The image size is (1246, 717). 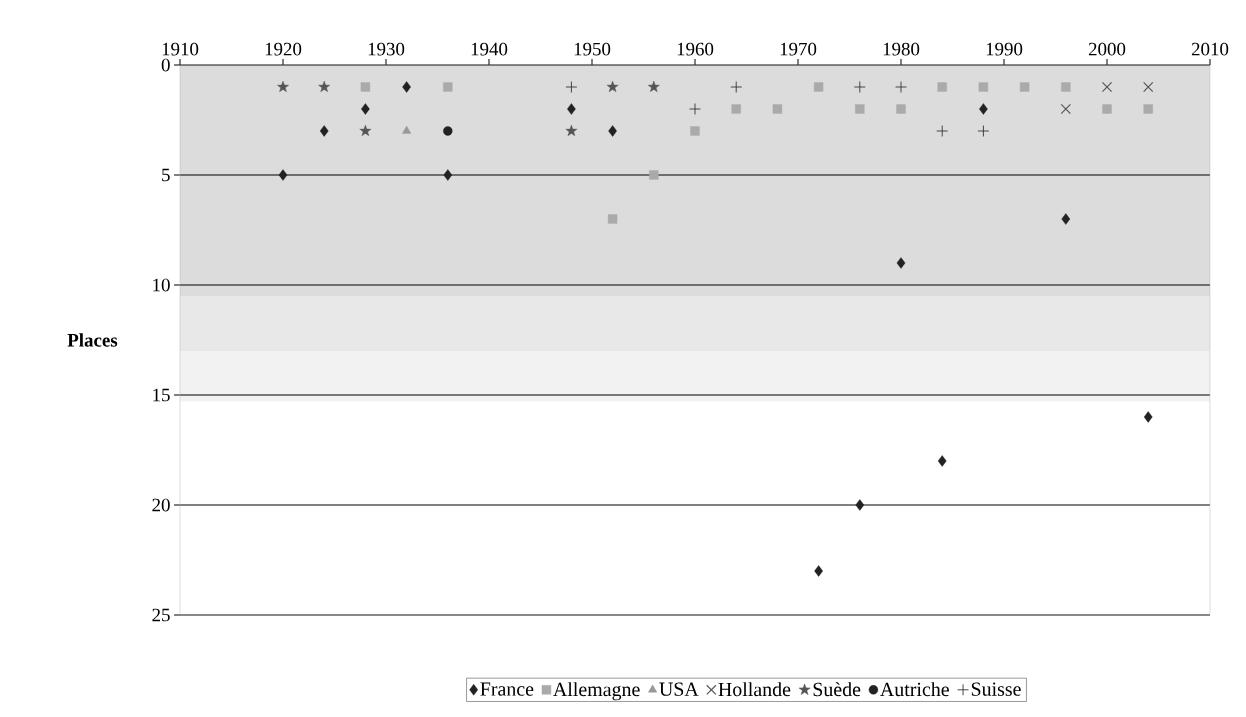 I want to click on y-tick-label: 5, so click(x=166, y=175).